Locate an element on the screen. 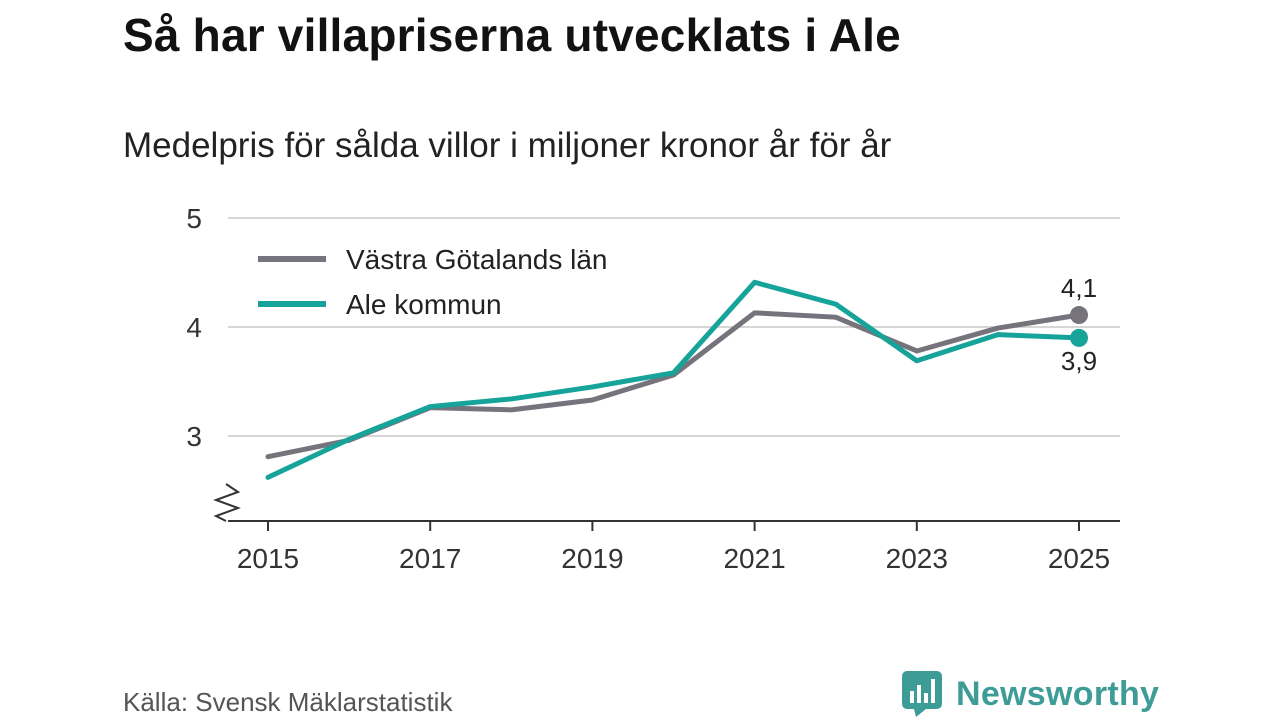  y-tick-label: 4 is located at coordinates (194, 327).